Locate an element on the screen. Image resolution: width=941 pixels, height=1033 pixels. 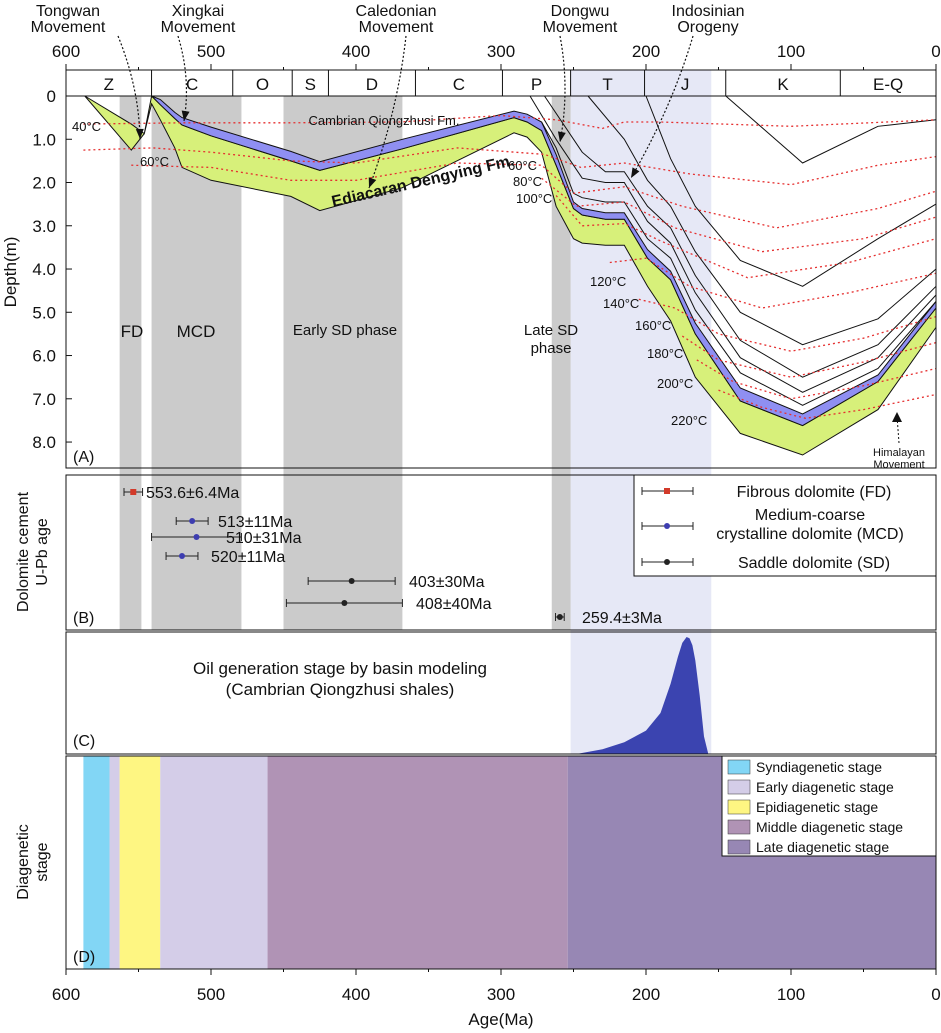
panel-c-frame is located at coordinates (501, 693).